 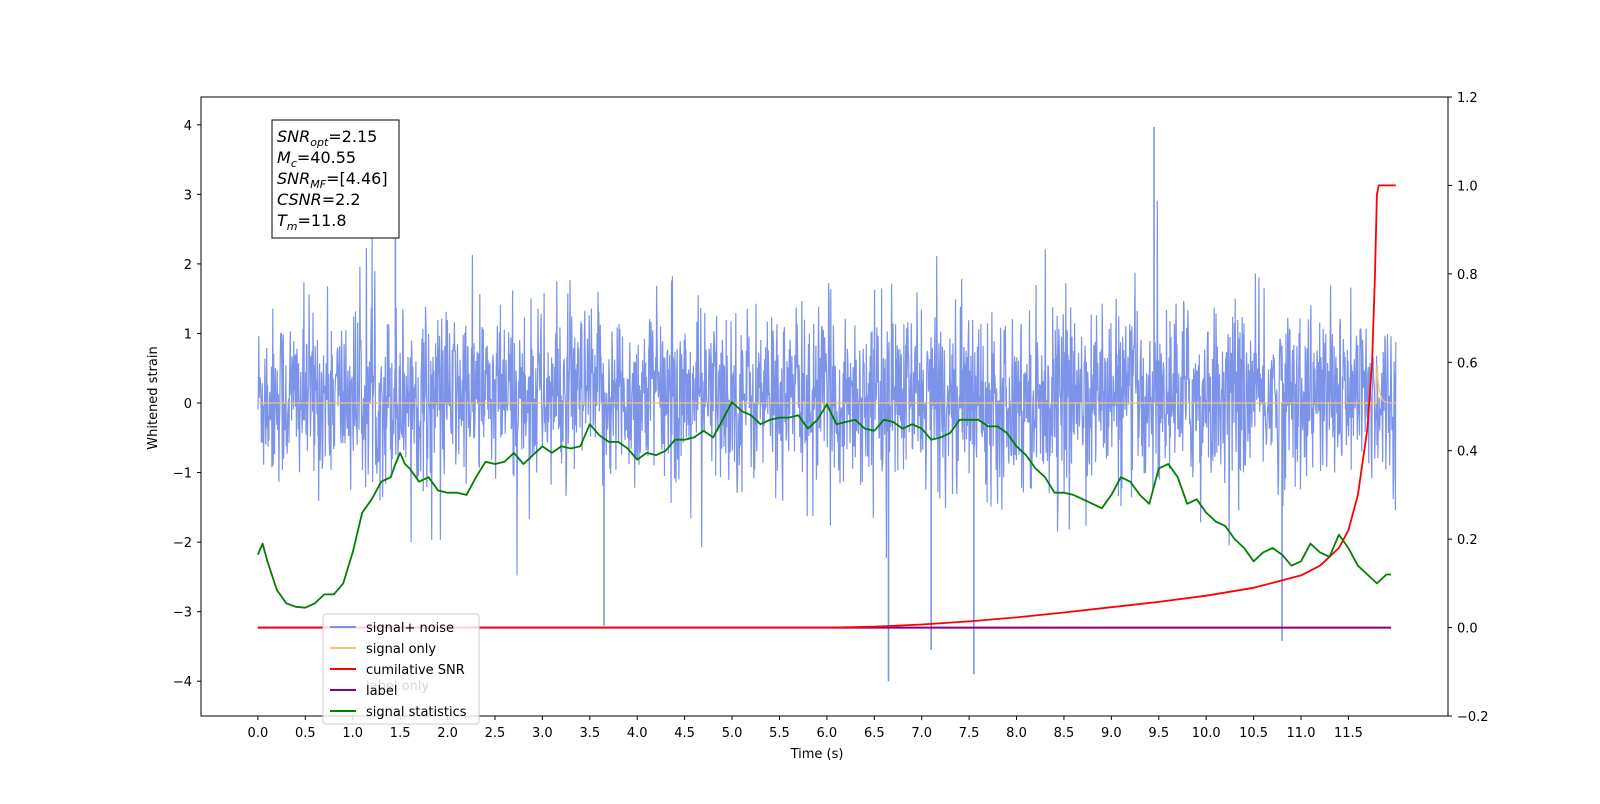 What do you see at coordinates (732, 733) in the screenshot?
I see `x-tick-label: 5.0` at bounding box center [732, 733].